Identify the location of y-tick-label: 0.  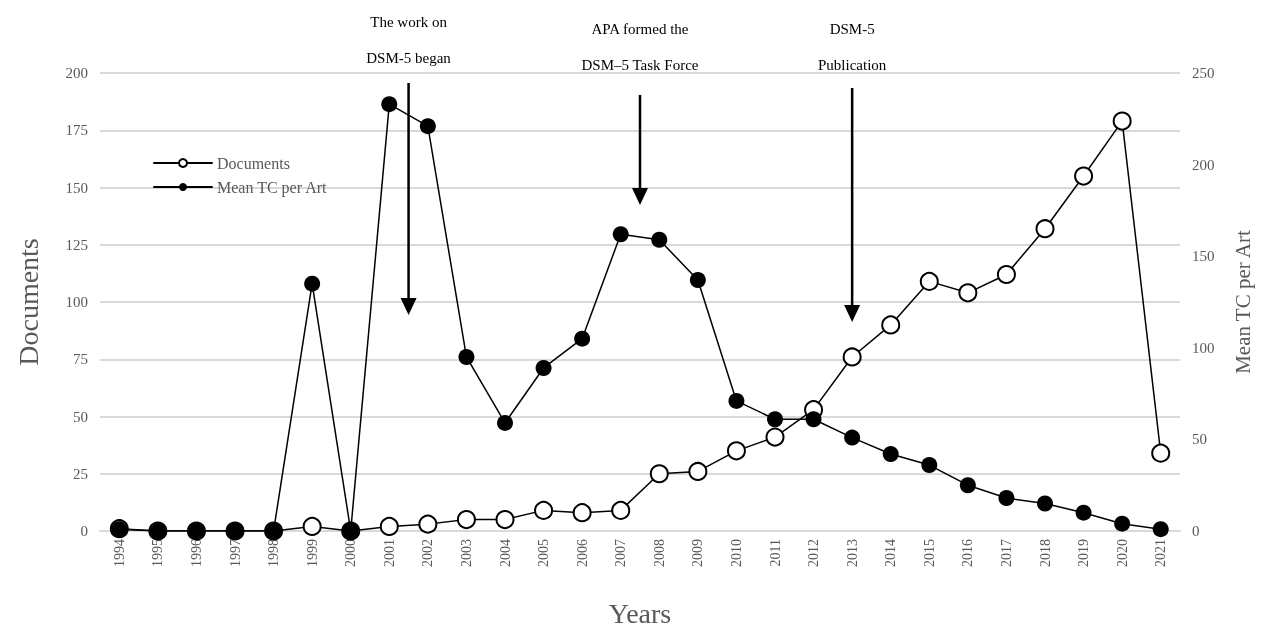
(84, 531).